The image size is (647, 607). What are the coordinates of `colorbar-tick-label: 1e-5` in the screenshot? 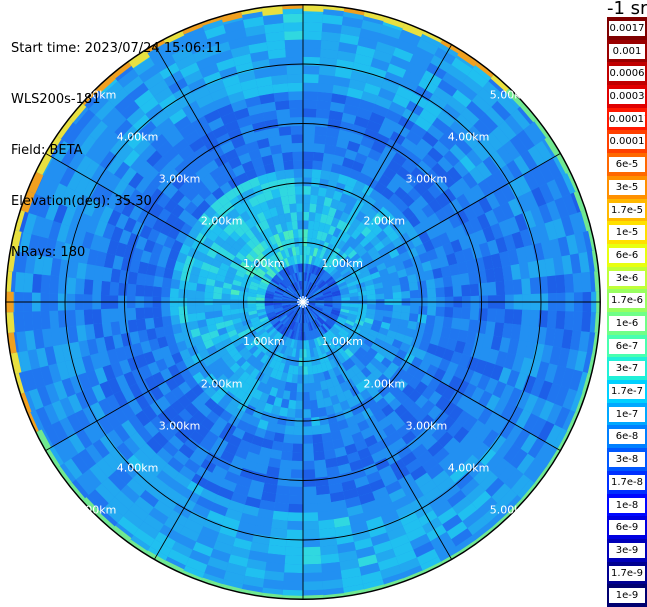 It's located at (627, 233).